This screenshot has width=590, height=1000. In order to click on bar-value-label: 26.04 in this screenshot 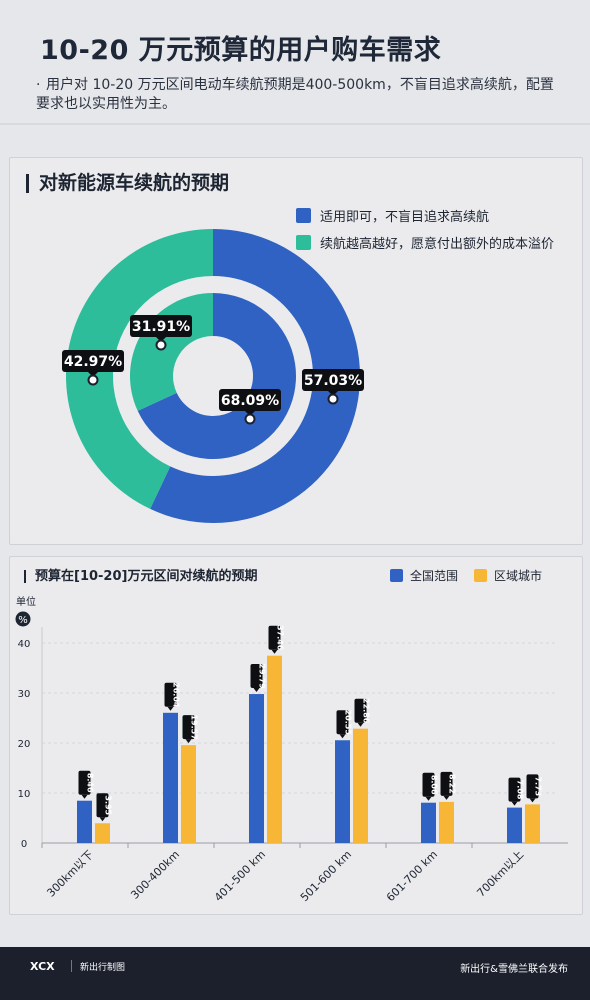, I will do `click(172, 696)`.